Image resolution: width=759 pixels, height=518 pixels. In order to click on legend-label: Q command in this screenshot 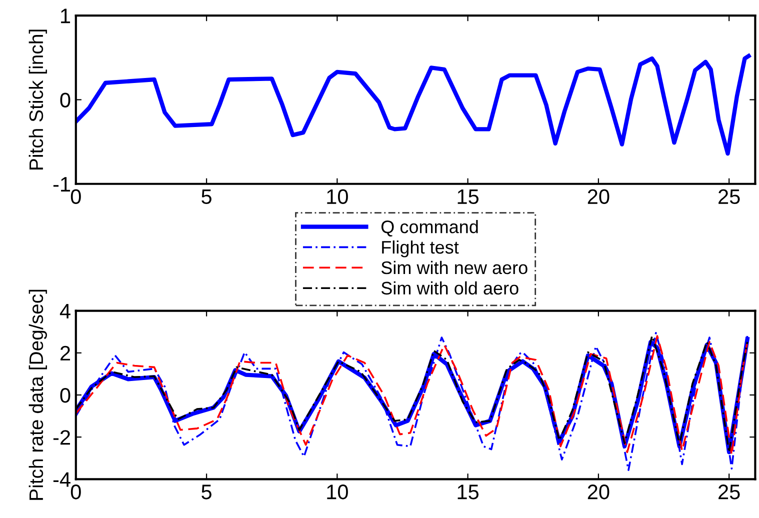, I will do `click(429, 228)`.